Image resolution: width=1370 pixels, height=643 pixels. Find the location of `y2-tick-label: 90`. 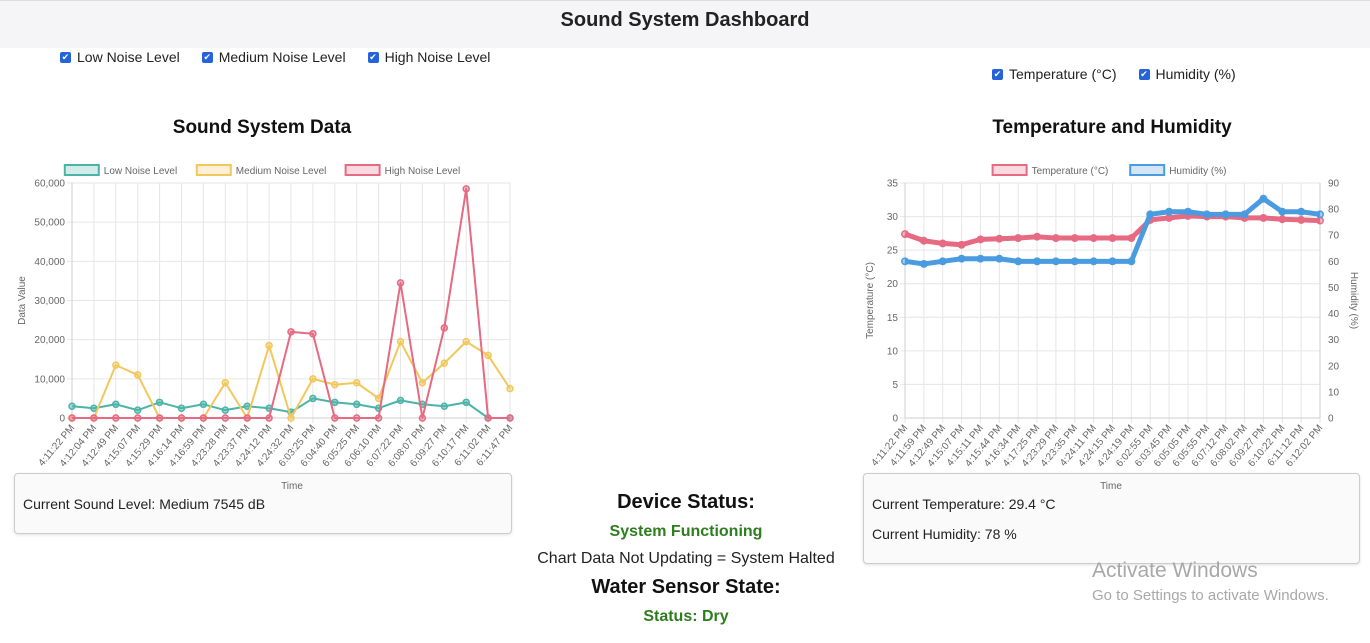

y2-tick-label: 90 is located at coordinates (1334, 184).